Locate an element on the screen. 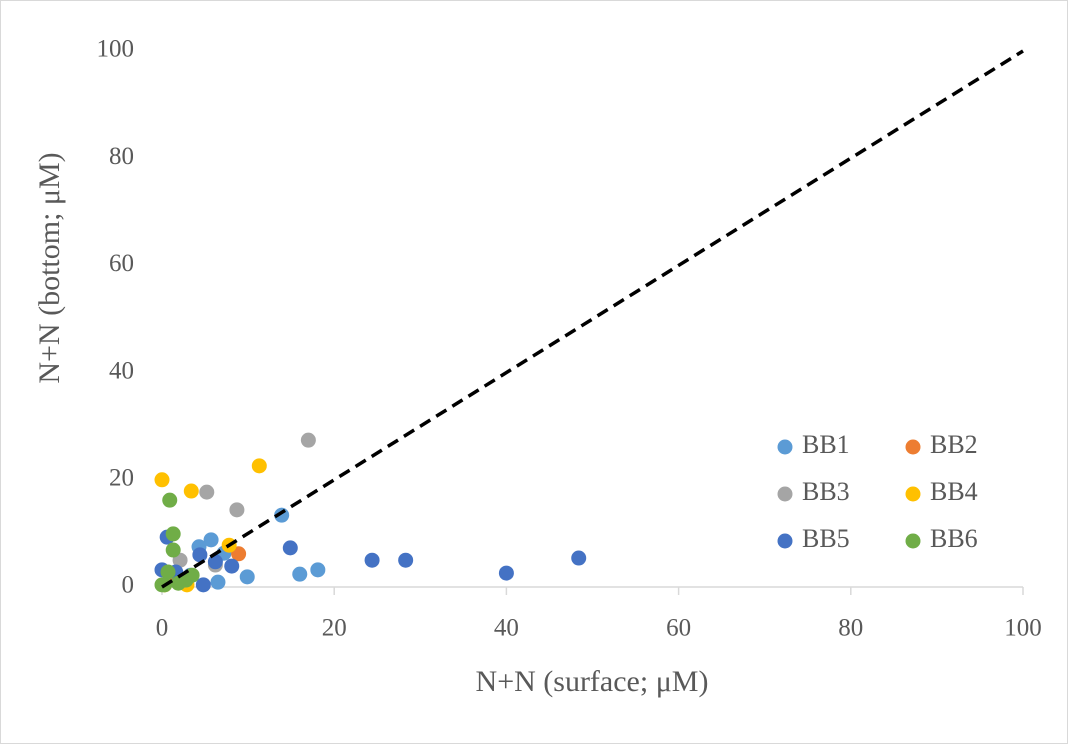 Image resolution: width=1068 pixels, height=744 pixels. legend-label: BB5 is located at coordinates (826, 538).